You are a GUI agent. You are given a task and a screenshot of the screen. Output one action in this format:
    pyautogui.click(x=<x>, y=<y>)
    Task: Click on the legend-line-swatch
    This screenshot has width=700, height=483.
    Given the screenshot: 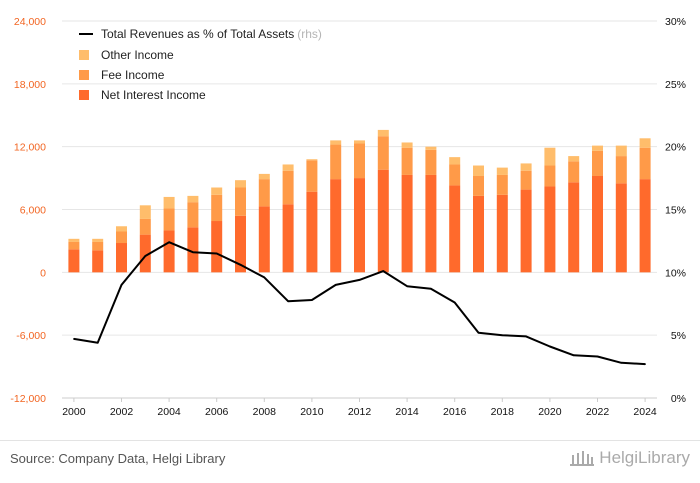 What is the action you would take?
    pyautogui.click(x=86, y=34)
    